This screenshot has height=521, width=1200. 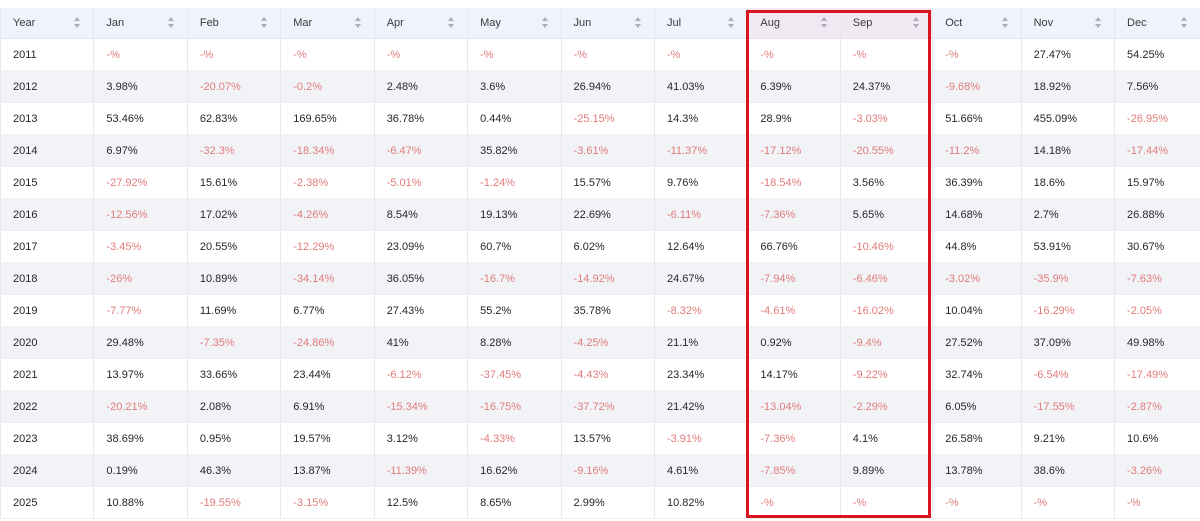 I want to click on column-header-mar: Mar, so click(x=327, y=23).